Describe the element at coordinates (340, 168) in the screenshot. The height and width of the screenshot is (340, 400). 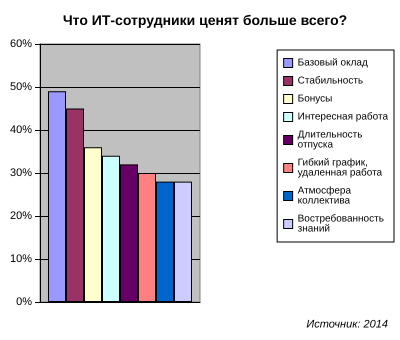
I see `legend-label: Гибкий график, удаленная работа` at that location.